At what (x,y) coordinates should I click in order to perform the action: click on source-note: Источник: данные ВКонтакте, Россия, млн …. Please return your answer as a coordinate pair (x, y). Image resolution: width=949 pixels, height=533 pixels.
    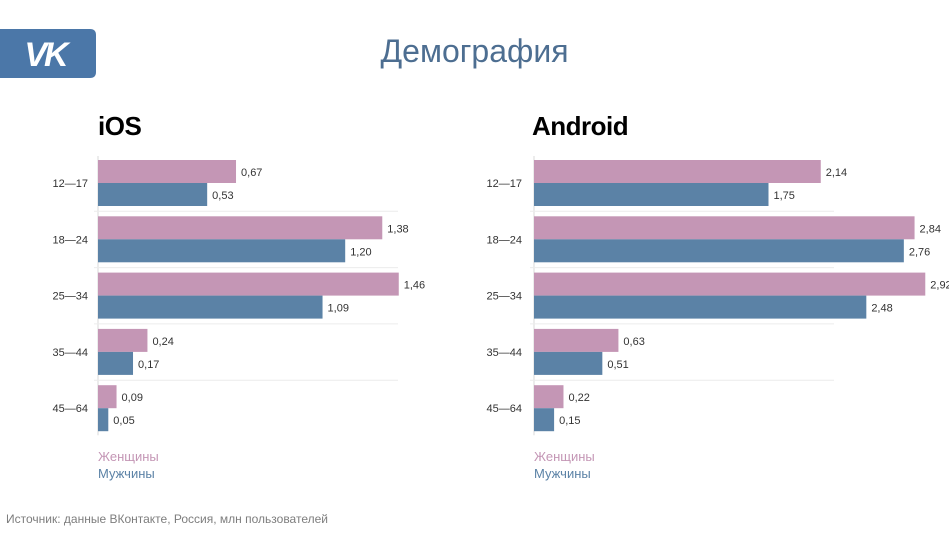
    Looking at the image, I should click on (167, 519).